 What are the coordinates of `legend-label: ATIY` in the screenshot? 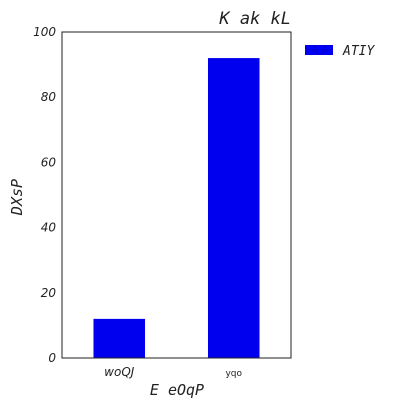 It's located at (358, 51).